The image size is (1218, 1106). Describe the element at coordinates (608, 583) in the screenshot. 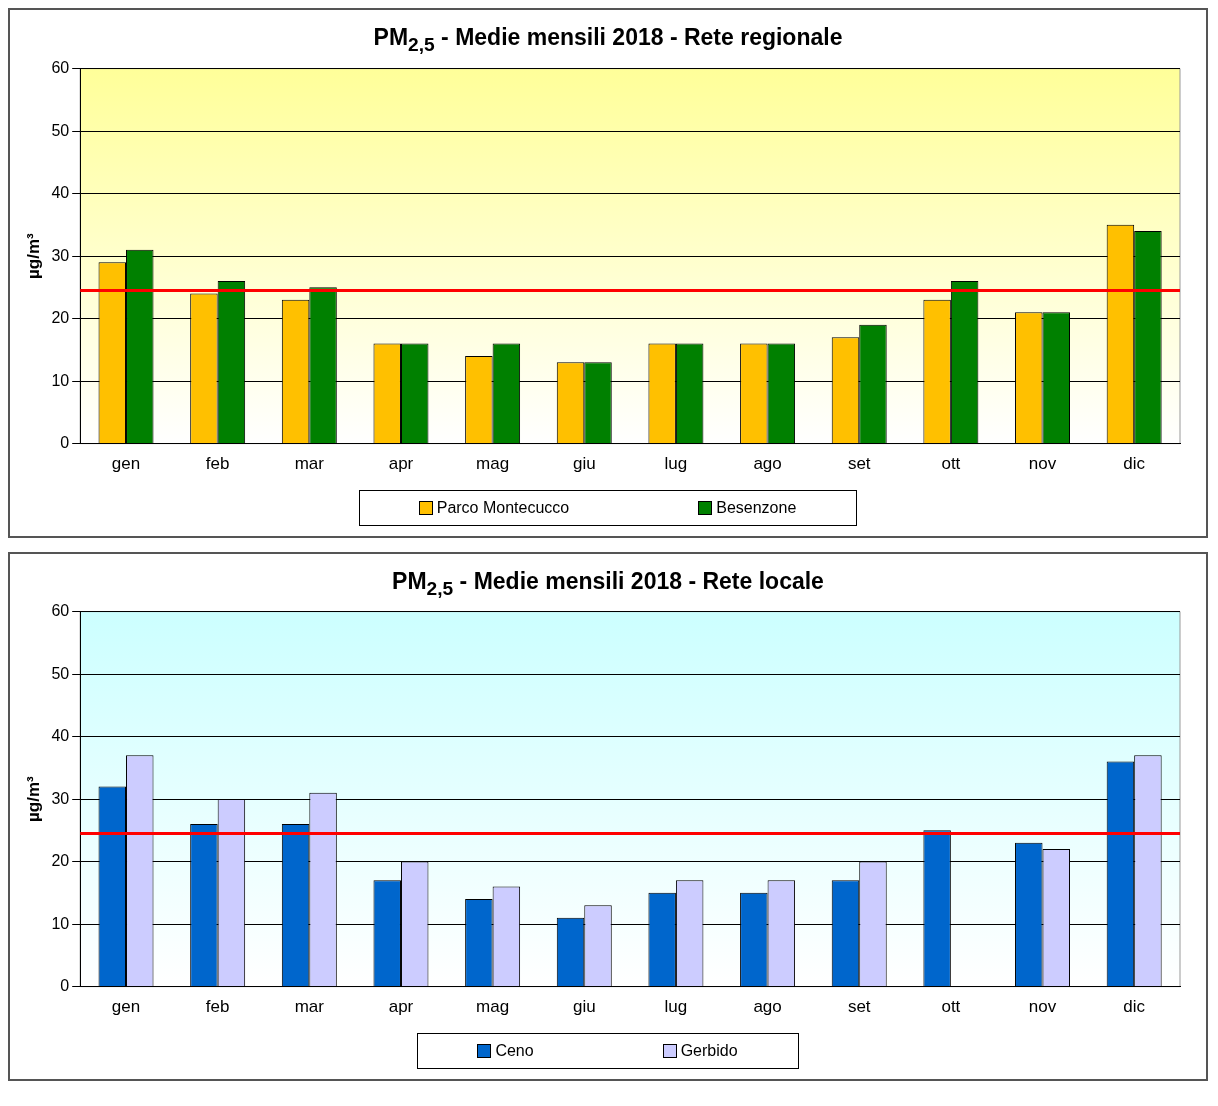

I see `chart-title: PM$_{2,5}$ - Medie mensili 2018 - Rete locale` at that location.